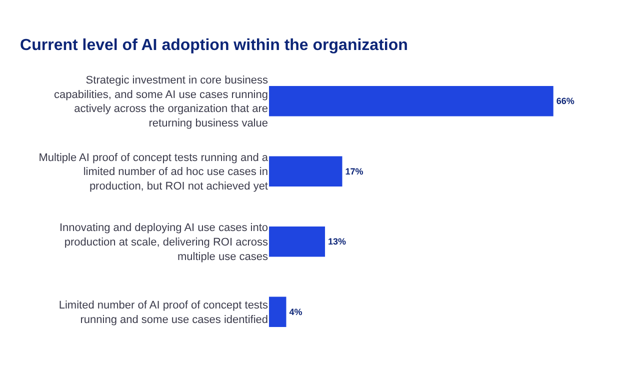 Image resolution: width=626 pixels, height=369 pixels. What do you see at coordinates (337, 241) in the screenshot?
I see `data-label: 13%` at bounding box center [337, 241].